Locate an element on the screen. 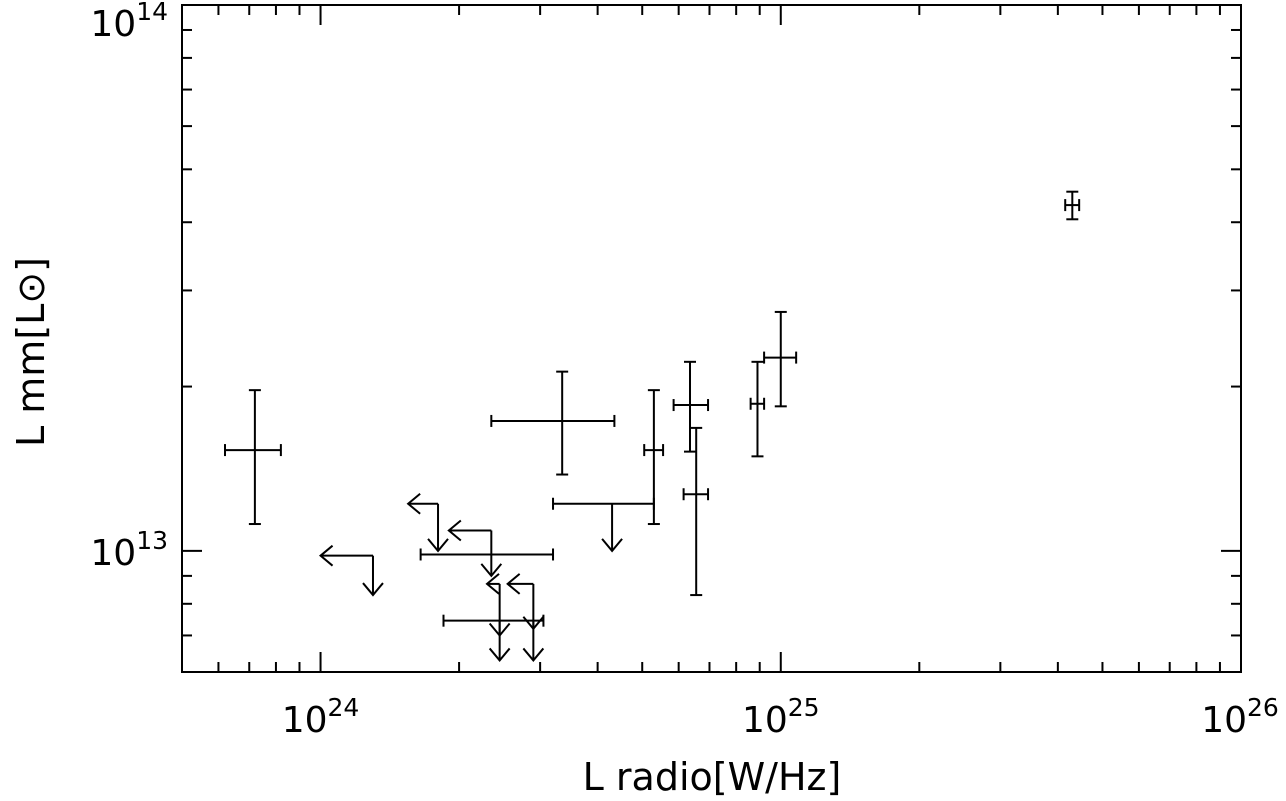  x-tick-labels: 1024 1025 1026 is located at coordinates (780, 717).